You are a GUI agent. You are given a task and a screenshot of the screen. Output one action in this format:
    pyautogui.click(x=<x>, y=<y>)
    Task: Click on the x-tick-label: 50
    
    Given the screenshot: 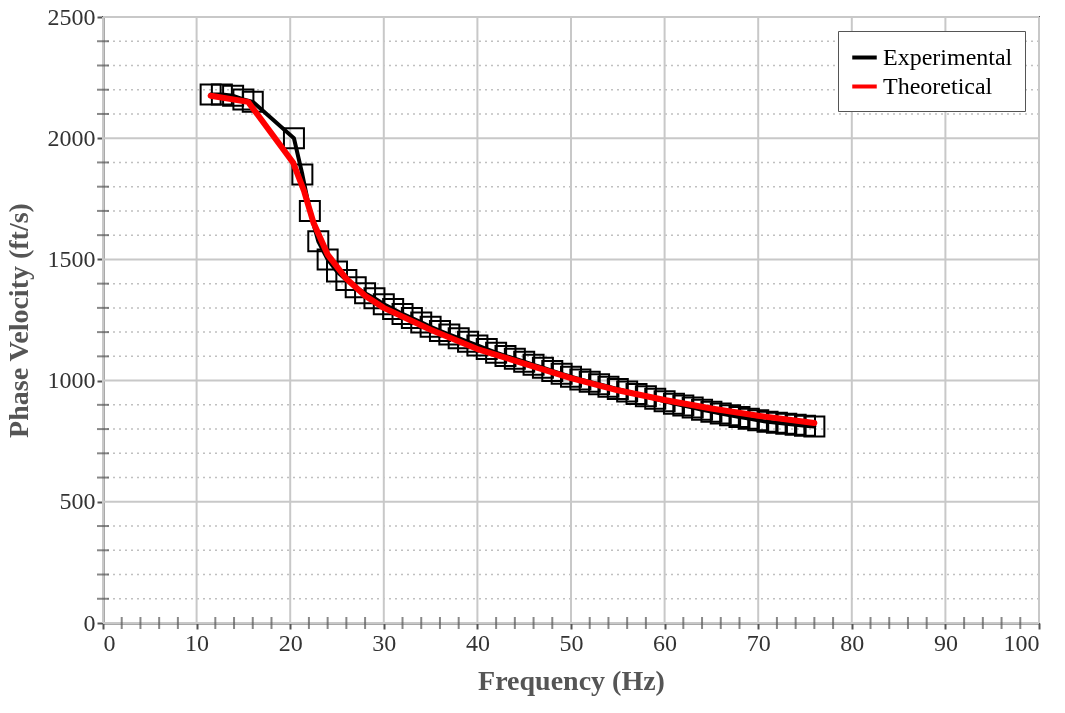 What is the action you would take?
    pyautogui.click(x=571, y=642)
    